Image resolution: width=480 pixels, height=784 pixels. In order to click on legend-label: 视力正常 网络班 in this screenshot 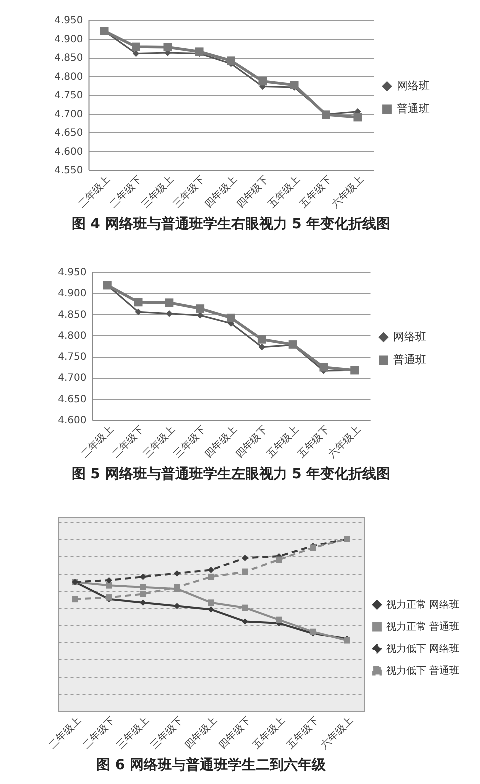, I will do `click(423, 605)`.